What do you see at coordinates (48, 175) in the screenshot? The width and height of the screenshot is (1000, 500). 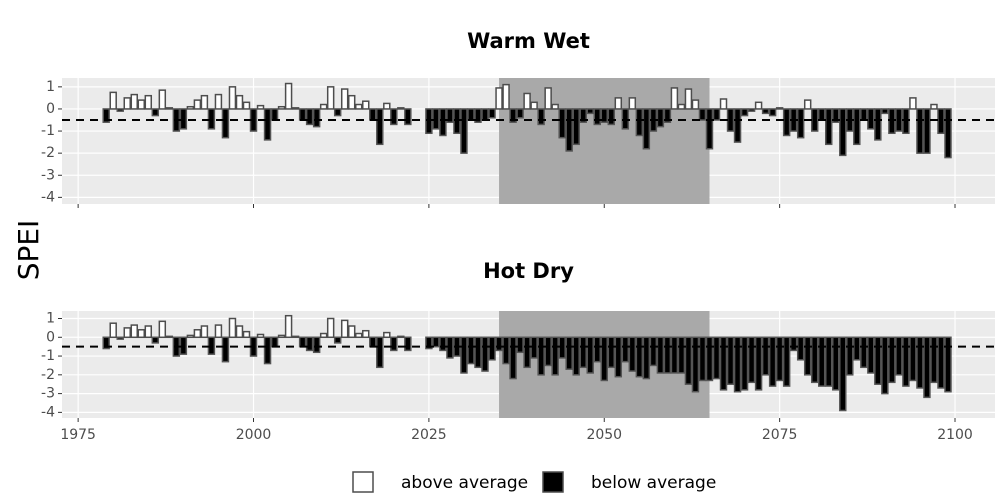 I see `y-tick-label: -3` at bounding box center [48, 175].